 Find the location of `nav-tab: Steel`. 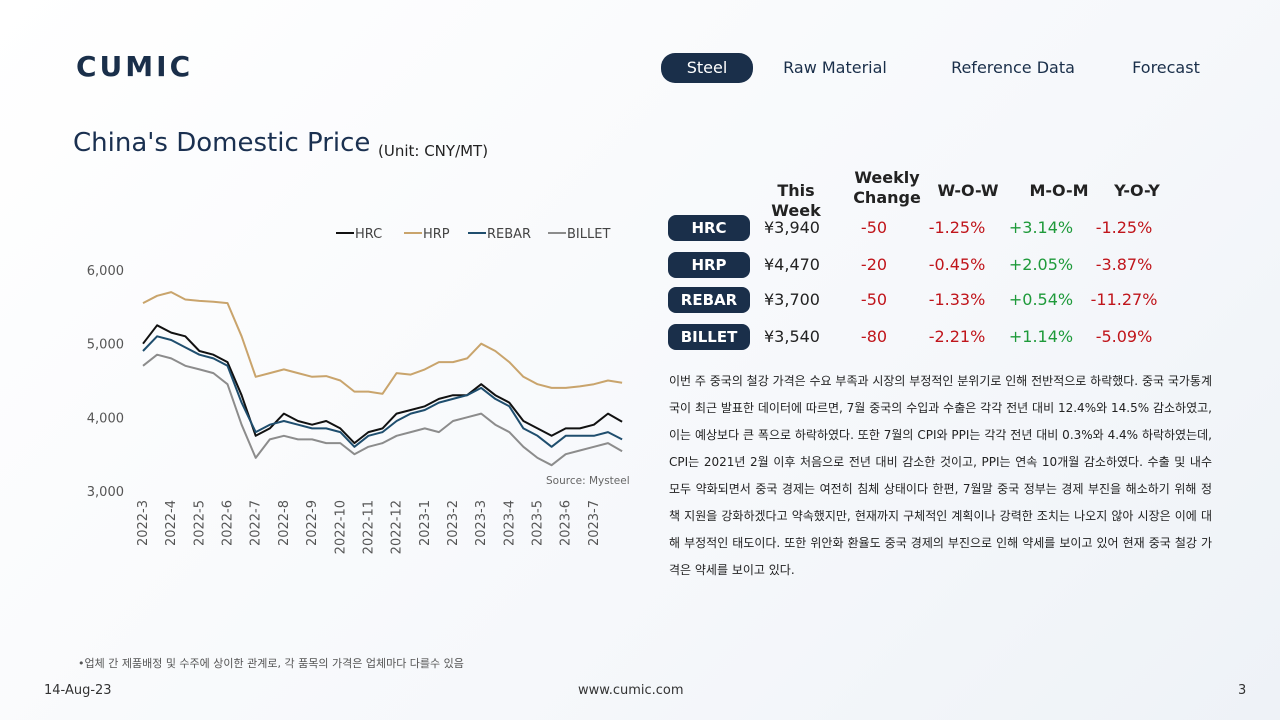

nav-tab: Steel is located at coordinates (707, 68).